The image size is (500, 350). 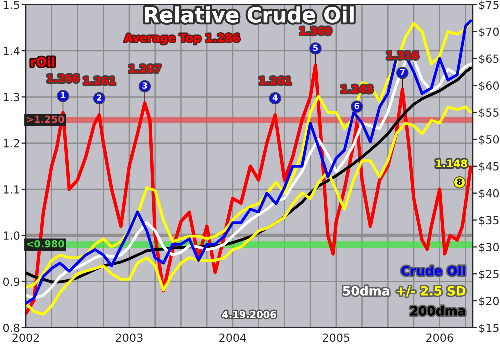 I want to click on y2-tick-label: $25, so click(x=489, y=275).